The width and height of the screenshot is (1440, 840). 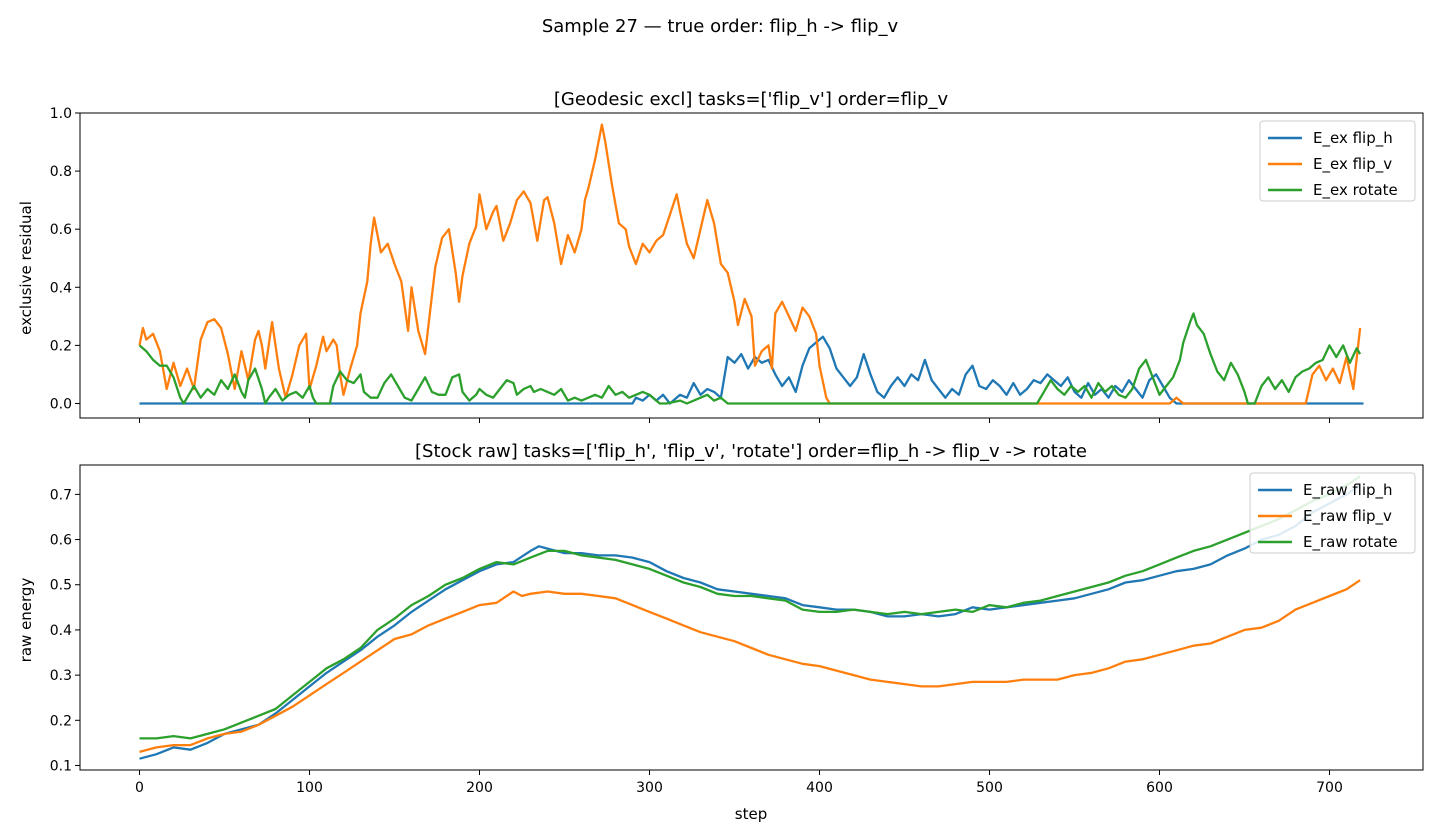 What do you see at coordinates (61, 631) in the screenshot?
I see `bottom-y-tick-label: 0.4` at bounding box center [61, 631].